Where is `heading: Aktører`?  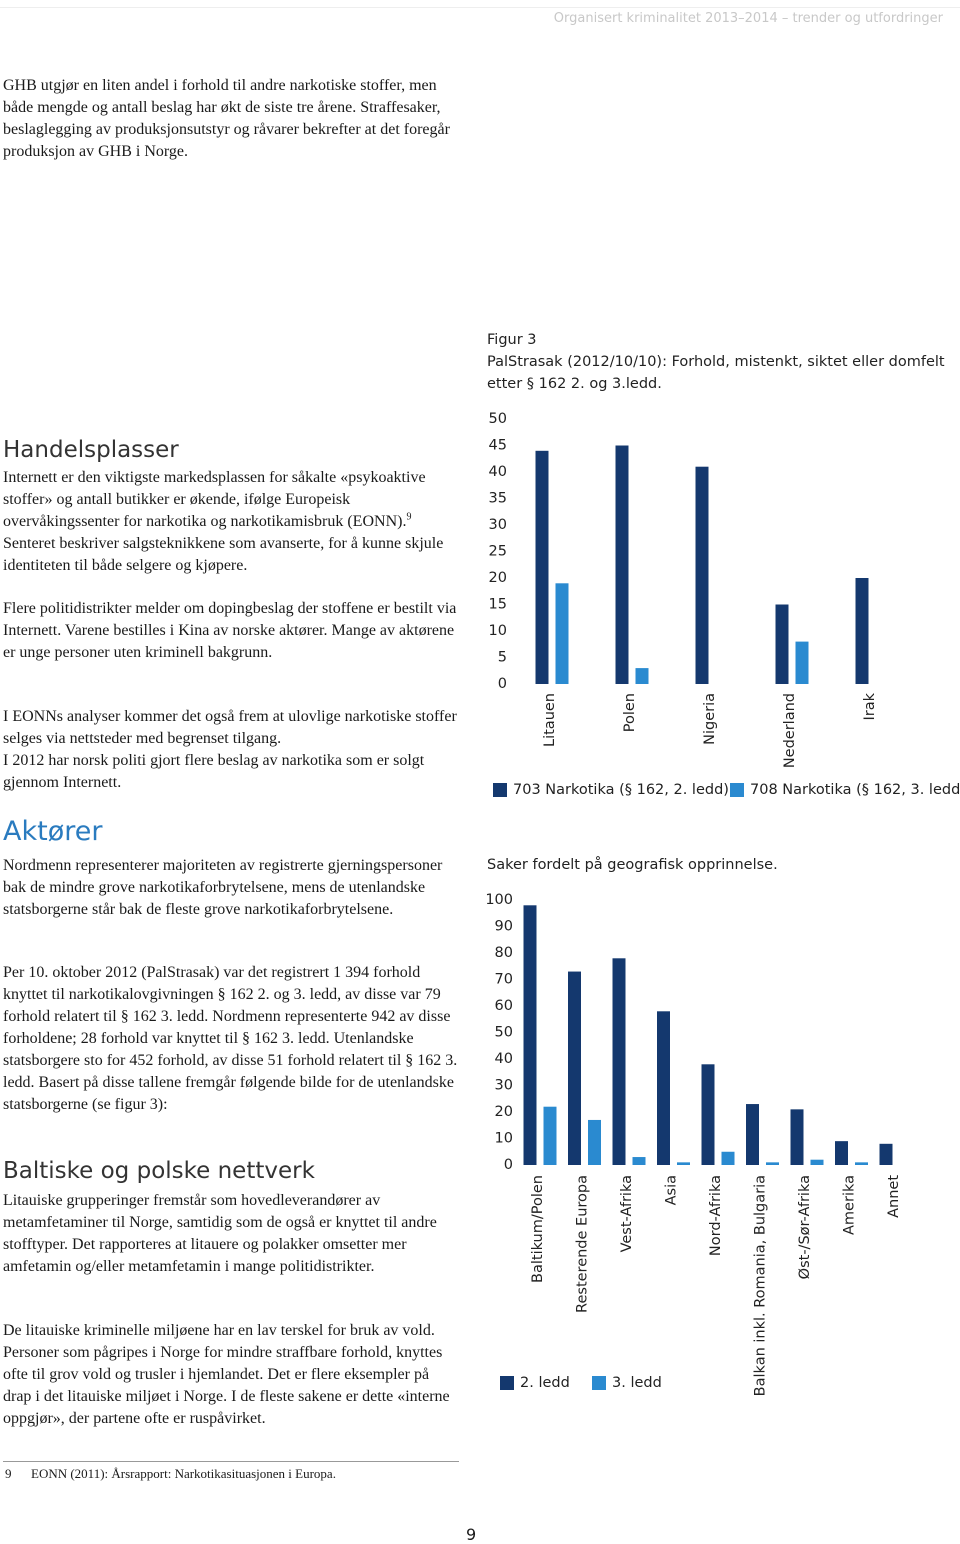 heading: Aktører is located at coordinates (53, 831).